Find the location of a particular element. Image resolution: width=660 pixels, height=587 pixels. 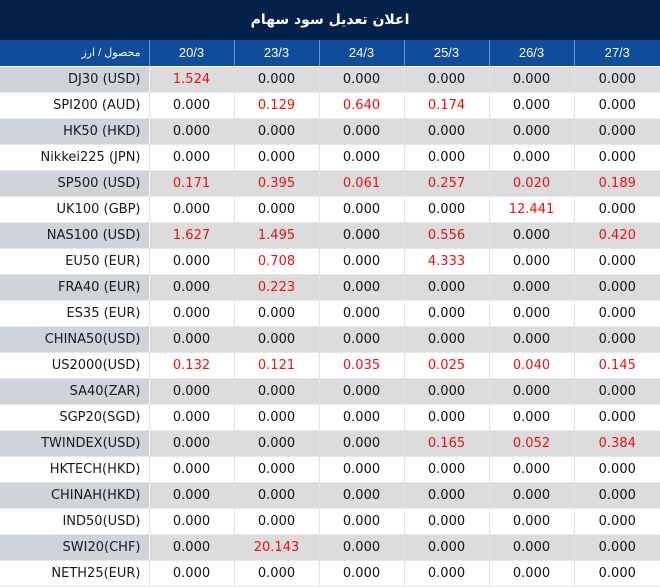

column-header-date: 20/3 is located at coordinates (192, 53).